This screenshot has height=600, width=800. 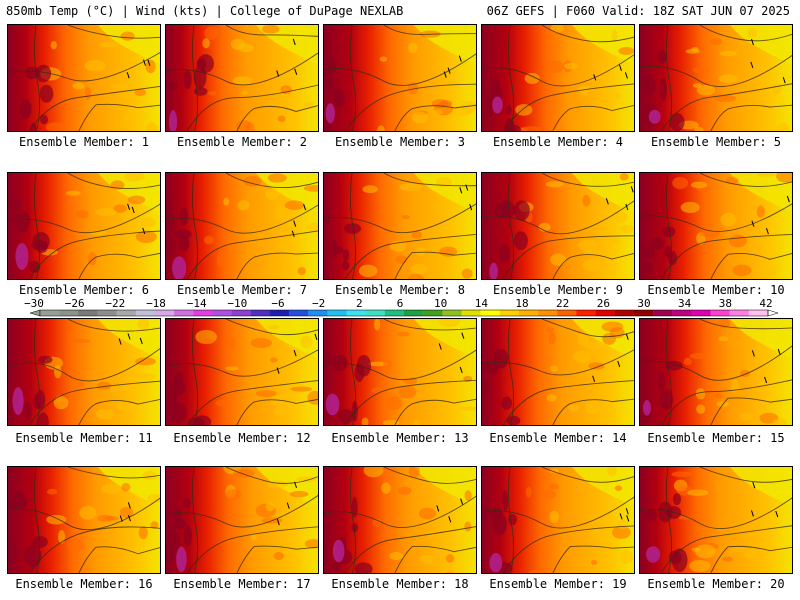 What do you see at coordinates (237, 303) in the screenshot?
I see `colorbar-tick-label: −10` at bounding box center [237, 303].